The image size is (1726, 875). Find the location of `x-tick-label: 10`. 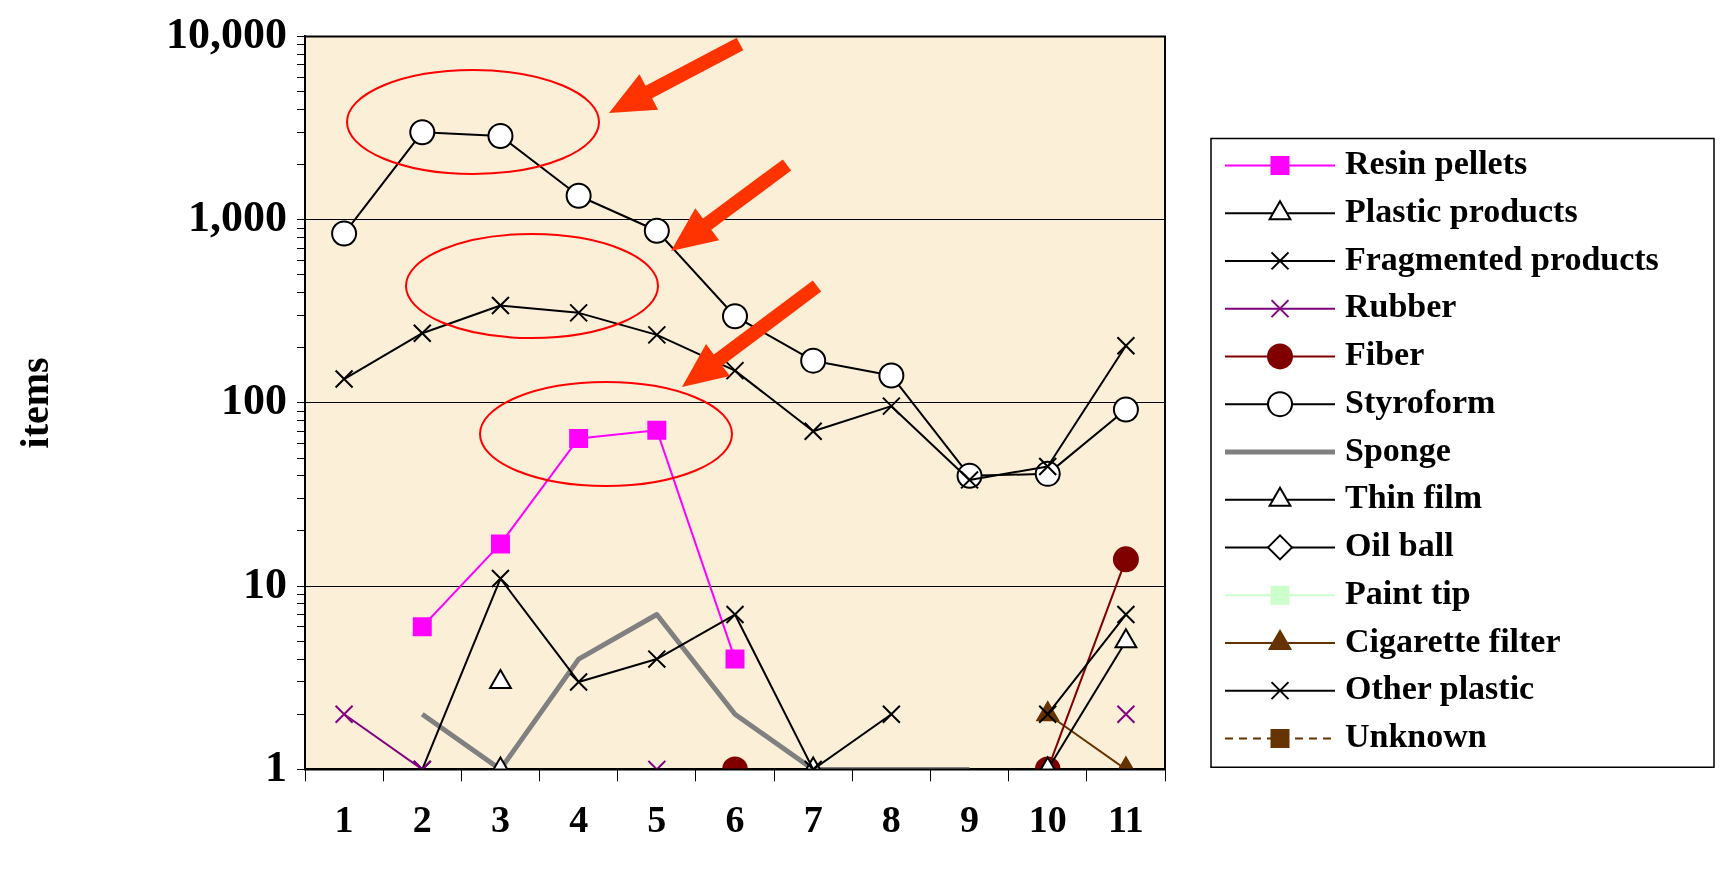

x-tick-label: 10 is located at coordinates (1047, 819).